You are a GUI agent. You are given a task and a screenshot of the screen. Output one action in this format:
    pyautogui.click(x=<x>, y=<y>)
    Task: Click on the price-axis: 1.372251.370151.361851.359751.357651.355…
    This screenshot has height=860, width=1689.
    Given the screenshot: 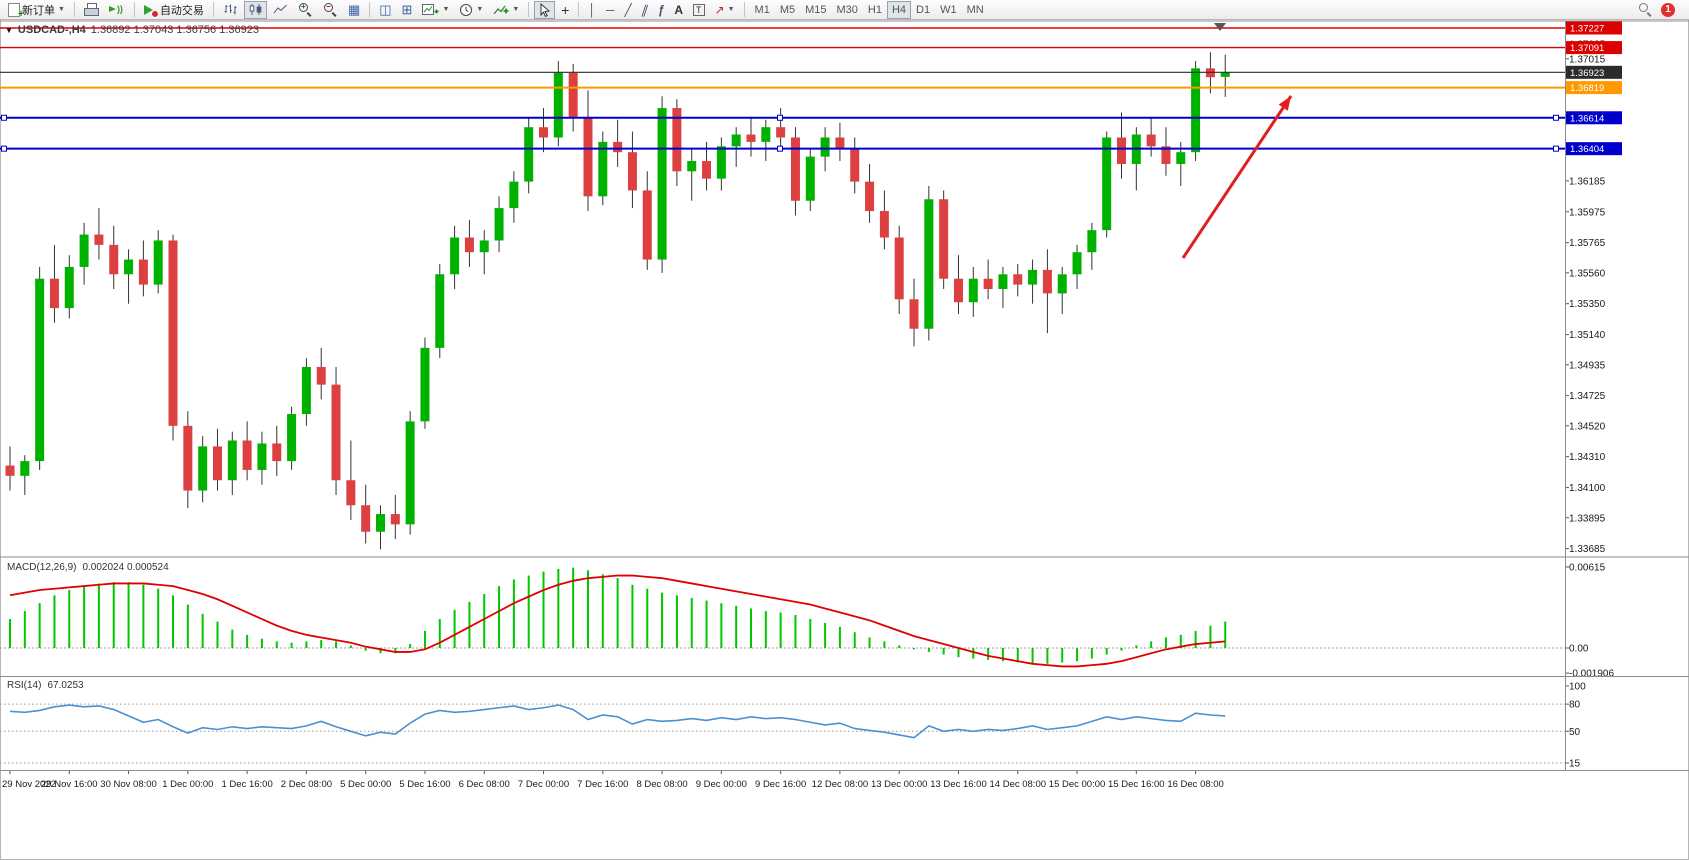 What is the action you would take?
    pyautogui.click(x=1593, y=288)
    